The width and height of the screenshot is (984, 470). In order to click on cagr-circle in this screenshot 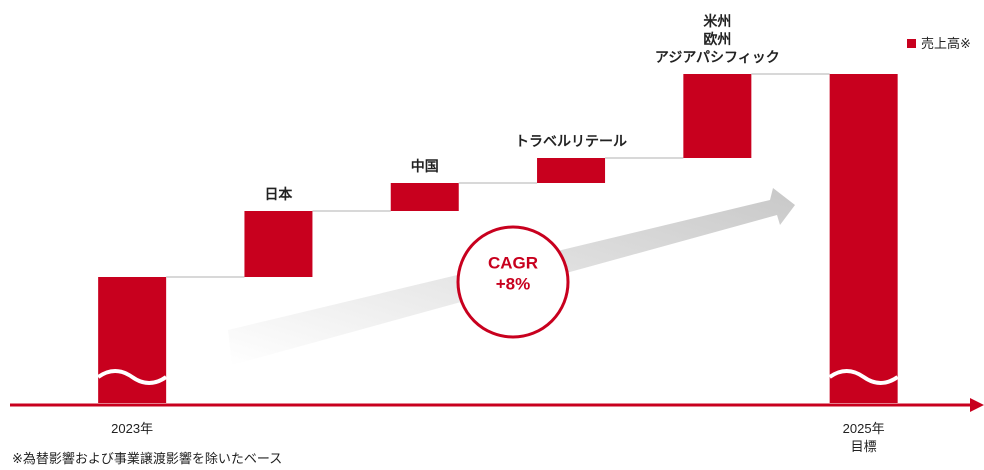, I will do `click(513, 282)`.